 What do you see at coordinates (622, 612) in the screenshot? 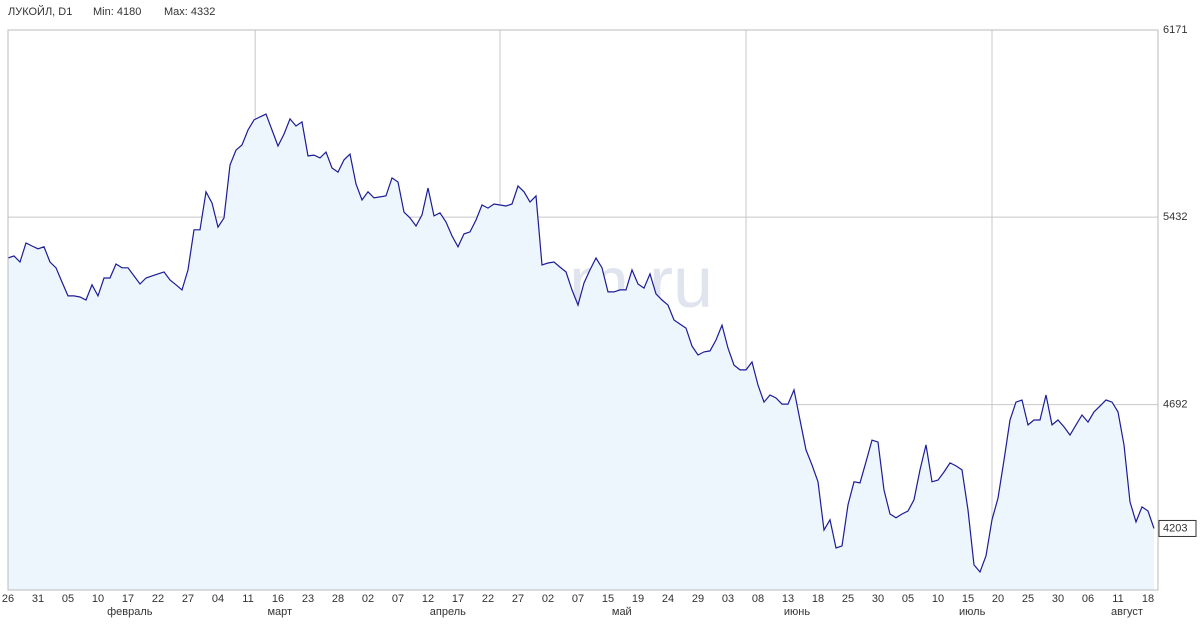
I see `month-label: май` at bounding box center [622, 612].